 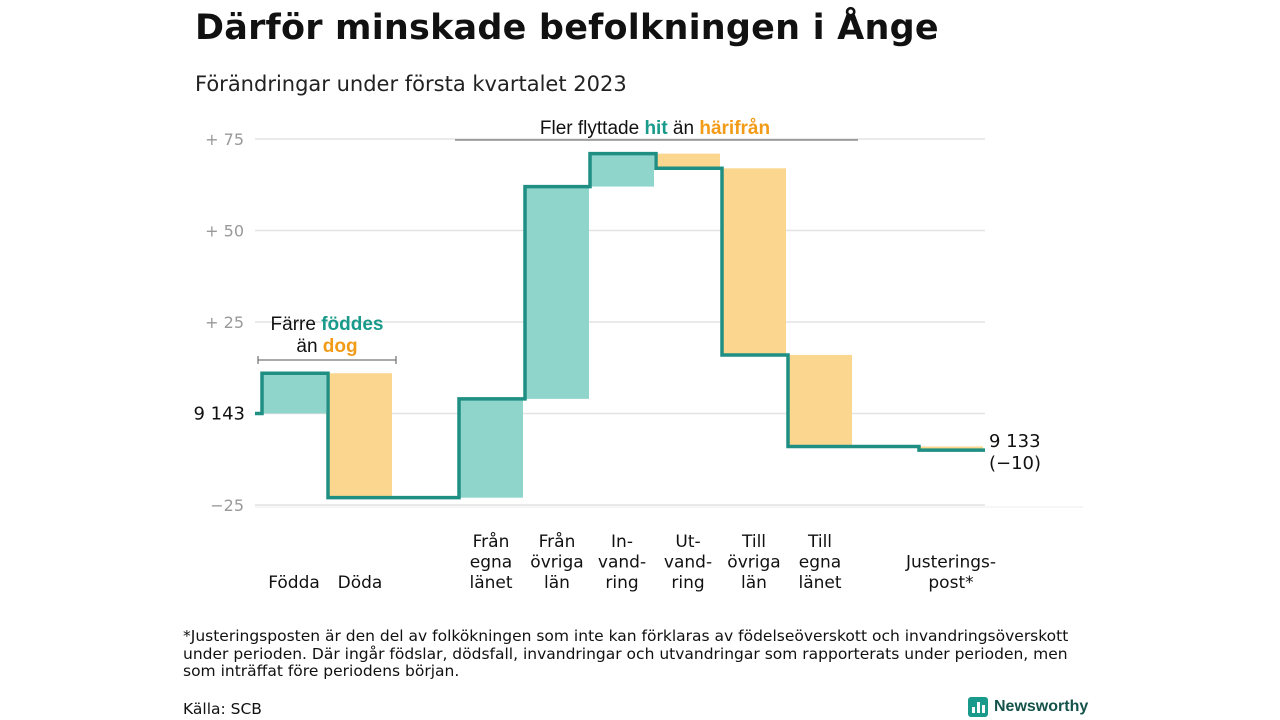 What do you see at coordinates (222, 709) in the screenshot?
I see `source-note: Källa: SCB` at bounding box center [222, 709].